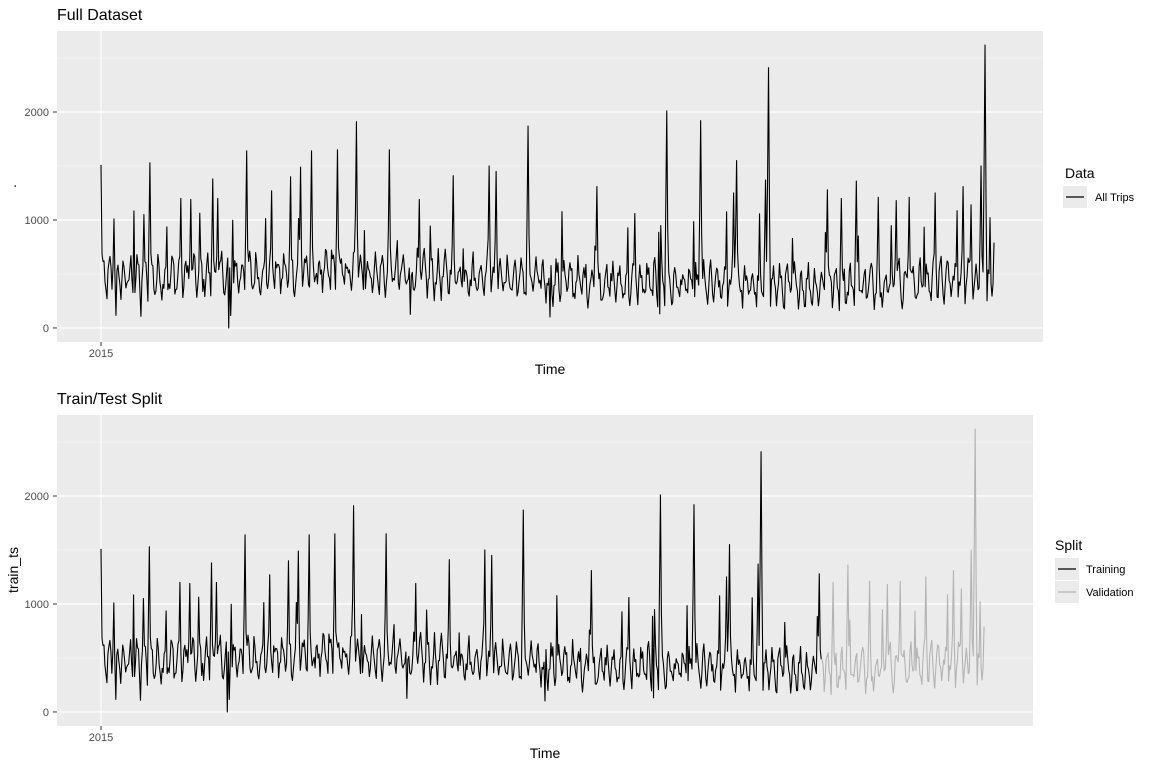 Image resolution: width=1152 pixels, height=768 pixels. I want to click on chart-title-2: Train/Test Split, so click(110, 399).